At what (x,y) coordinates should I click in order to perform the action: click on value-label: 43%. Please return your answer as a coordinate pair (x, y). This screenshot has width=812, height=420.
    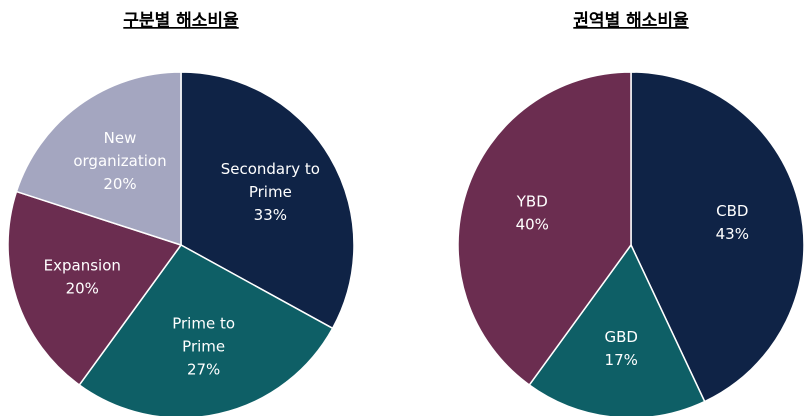
    Looking at the image, I should click on (732, 234).